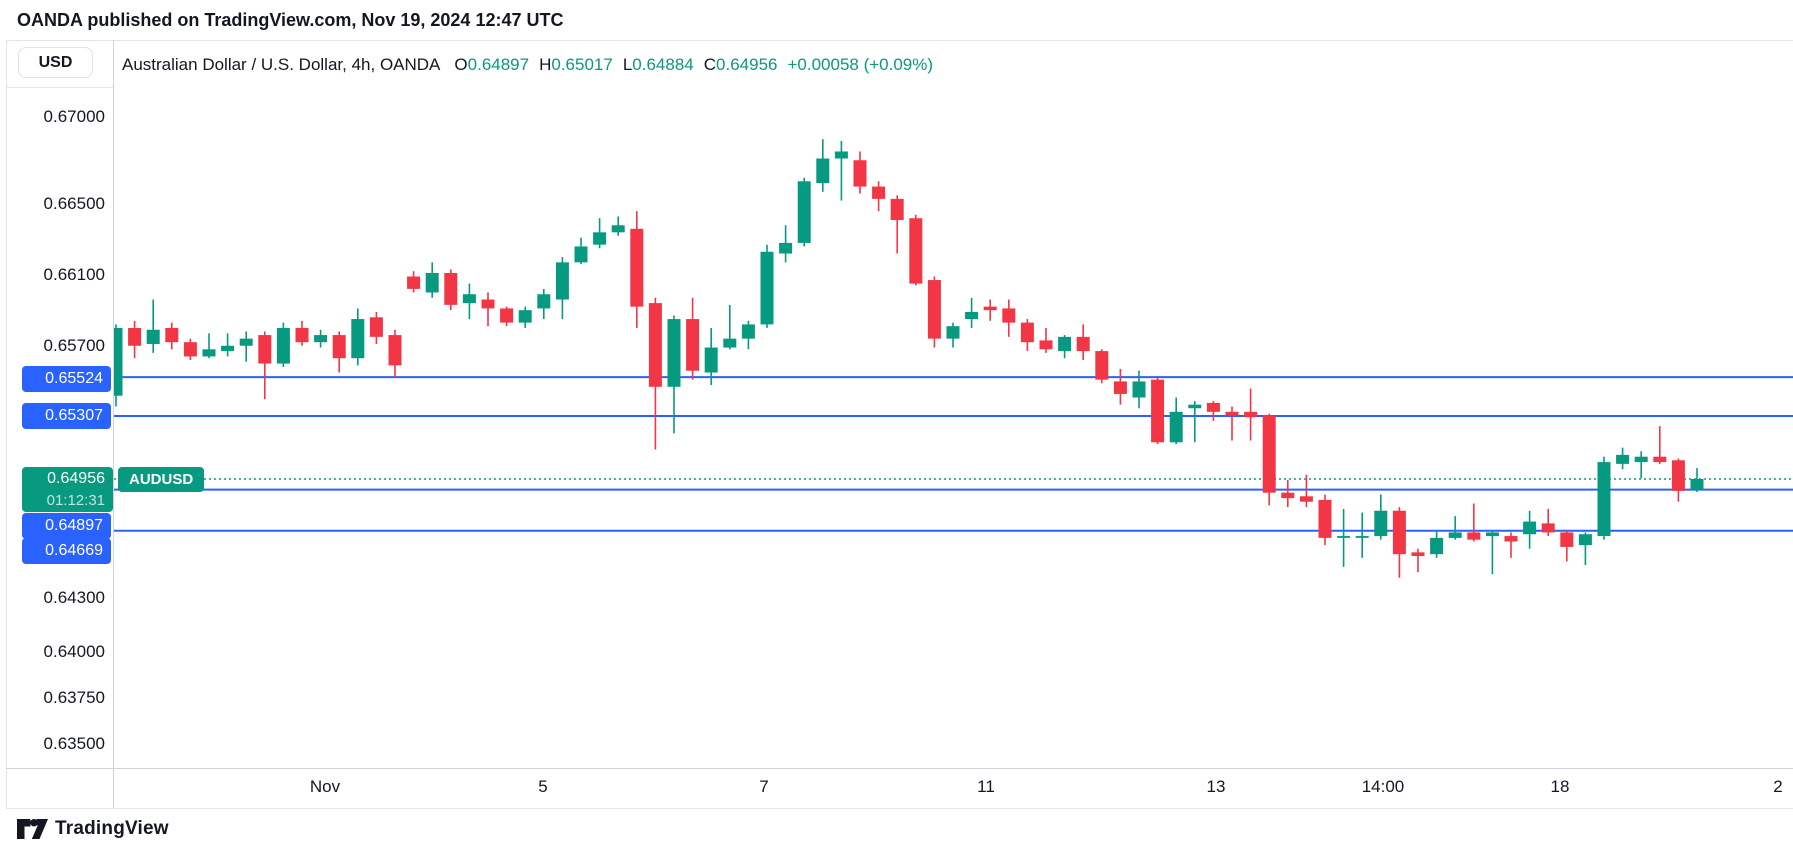 The image size is (1793, 861). What do you see at coordinates (899, 40) in the screenshot?
I see `widget-top-border` at bounding box center [899, 40].